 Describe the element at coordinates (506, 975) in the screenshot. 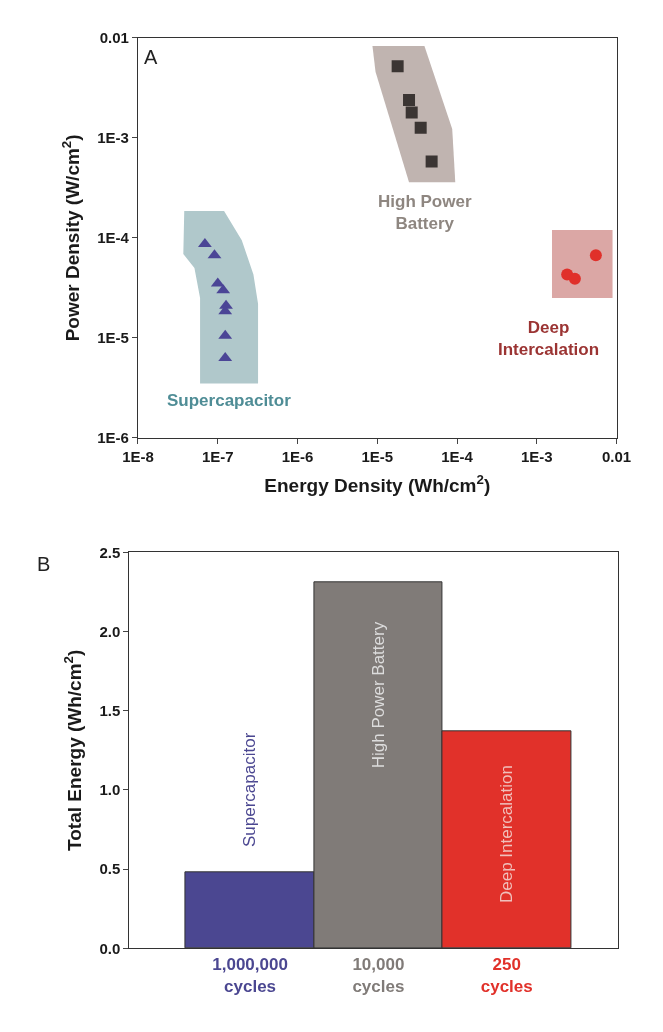

I see `x-tick-label: 250 cycles` at that location.